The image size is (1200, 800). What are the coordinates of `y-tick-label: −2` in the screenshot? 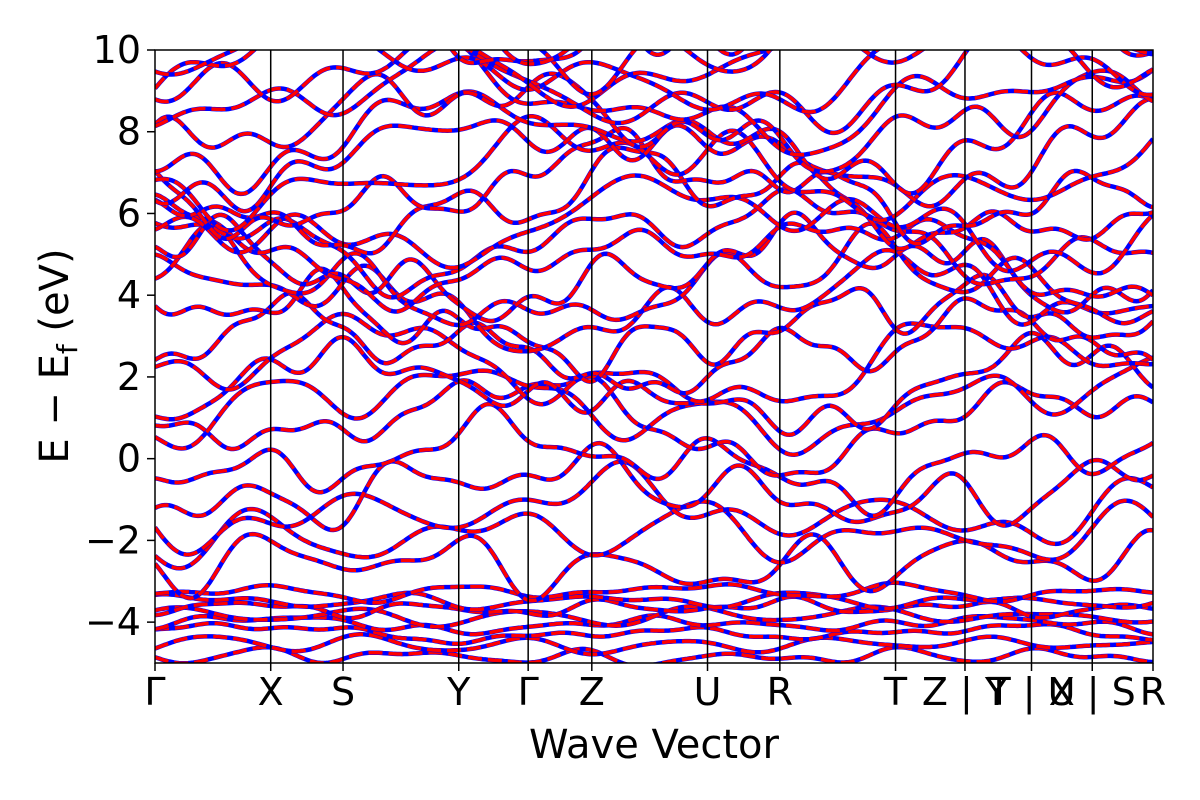 It's located at (113, 540).